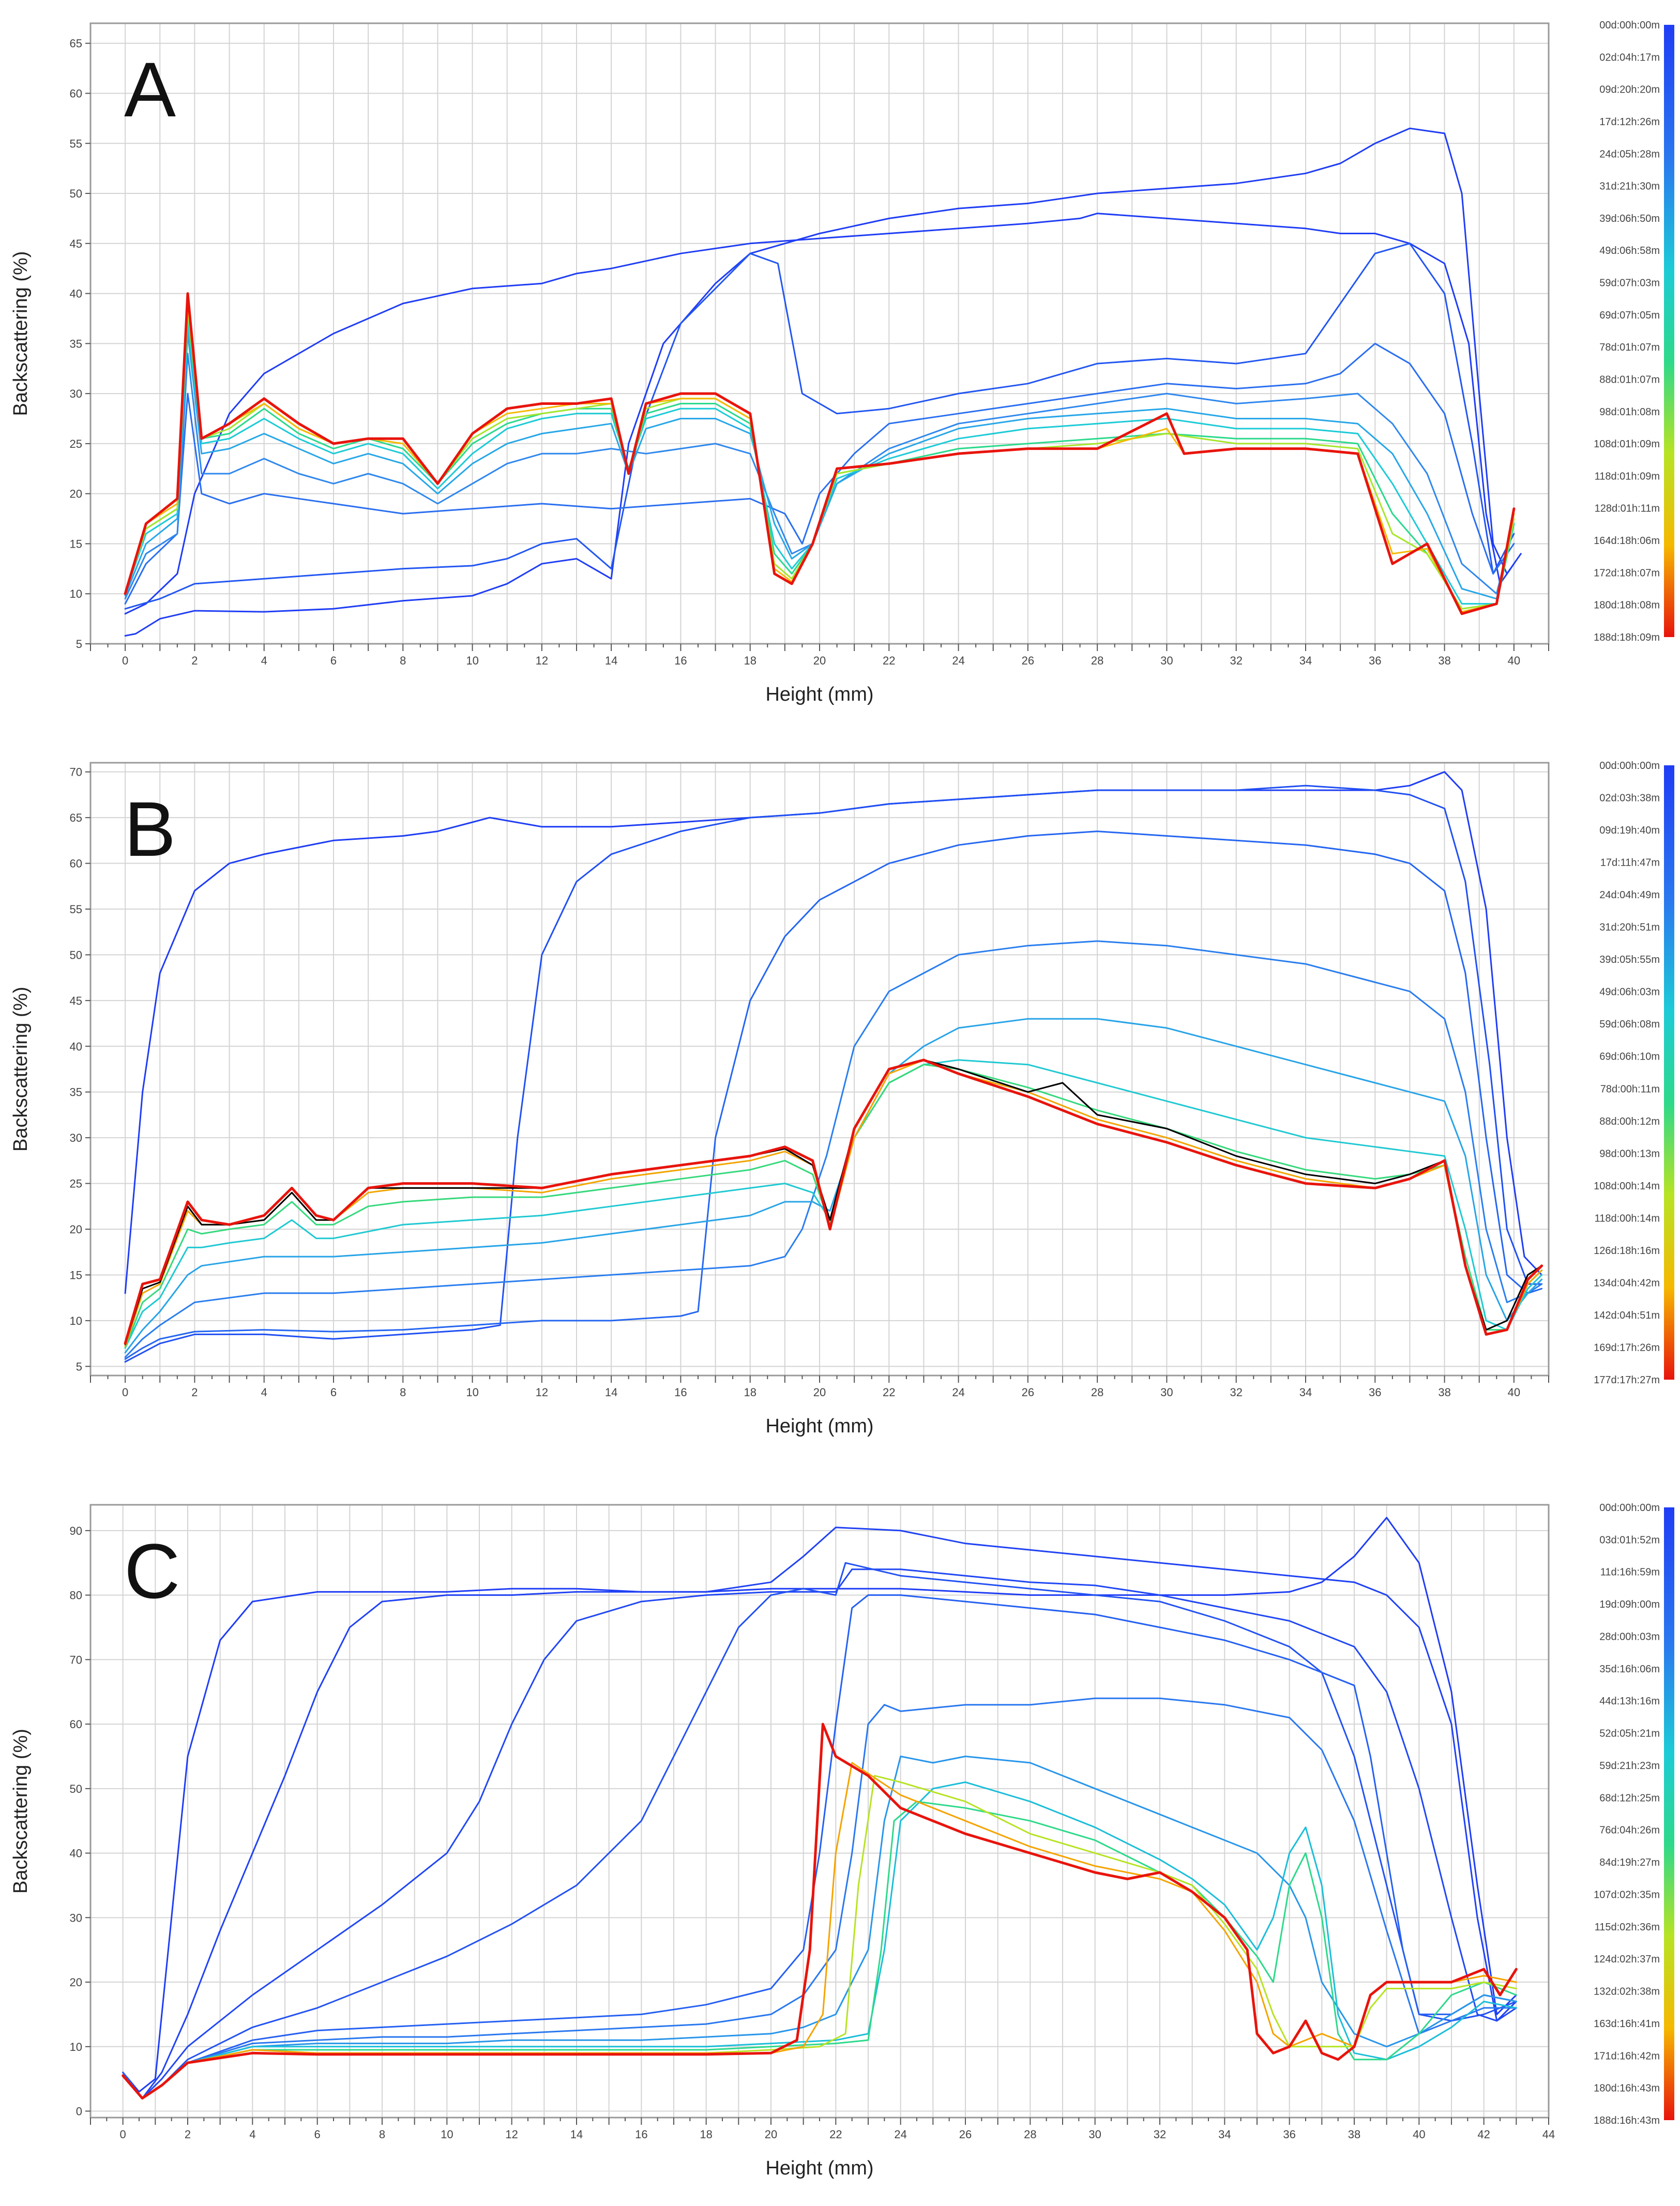 This screenshot has height=2206, width=1680. Describe the element at coordinates (1629, 1734) in the screenshot. I see `legend-time-label: 52d:05h:21m` at that location.